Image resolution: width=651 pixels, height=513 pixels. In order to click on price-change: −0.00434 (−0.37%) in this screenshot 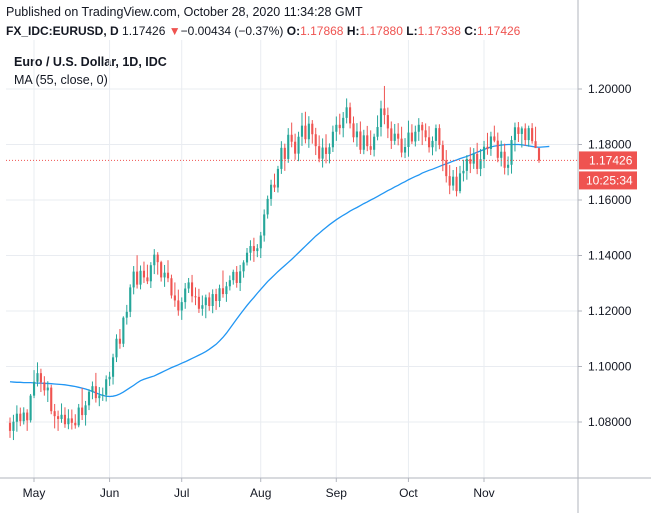, I will do `click(232, 31)`.